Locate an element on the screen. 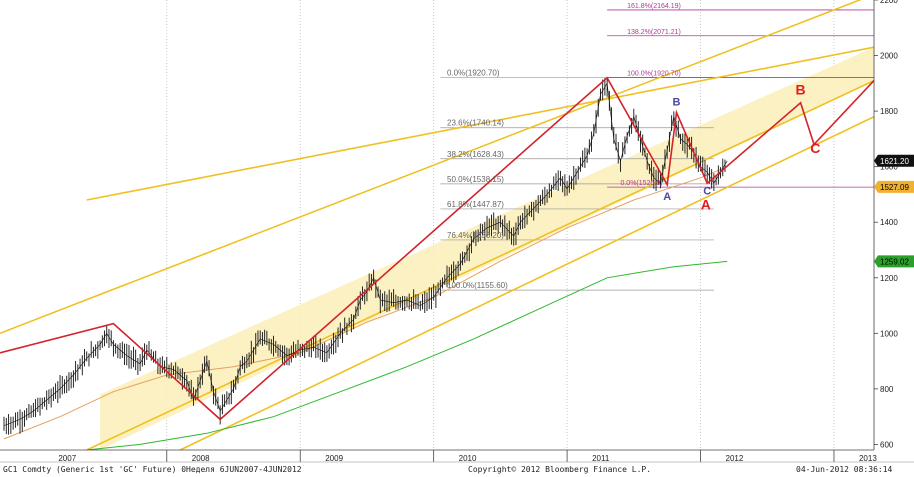 This screenshot has height=477, width=914. wave-label-wave-blue-a: A is located at coordinates (667, 197).